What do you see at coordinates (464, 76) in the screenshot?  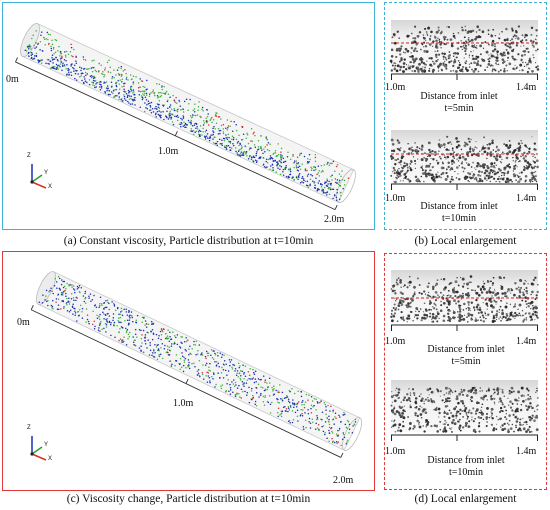 I see `panel-b-top-axis` at bounding box center [464, 76].